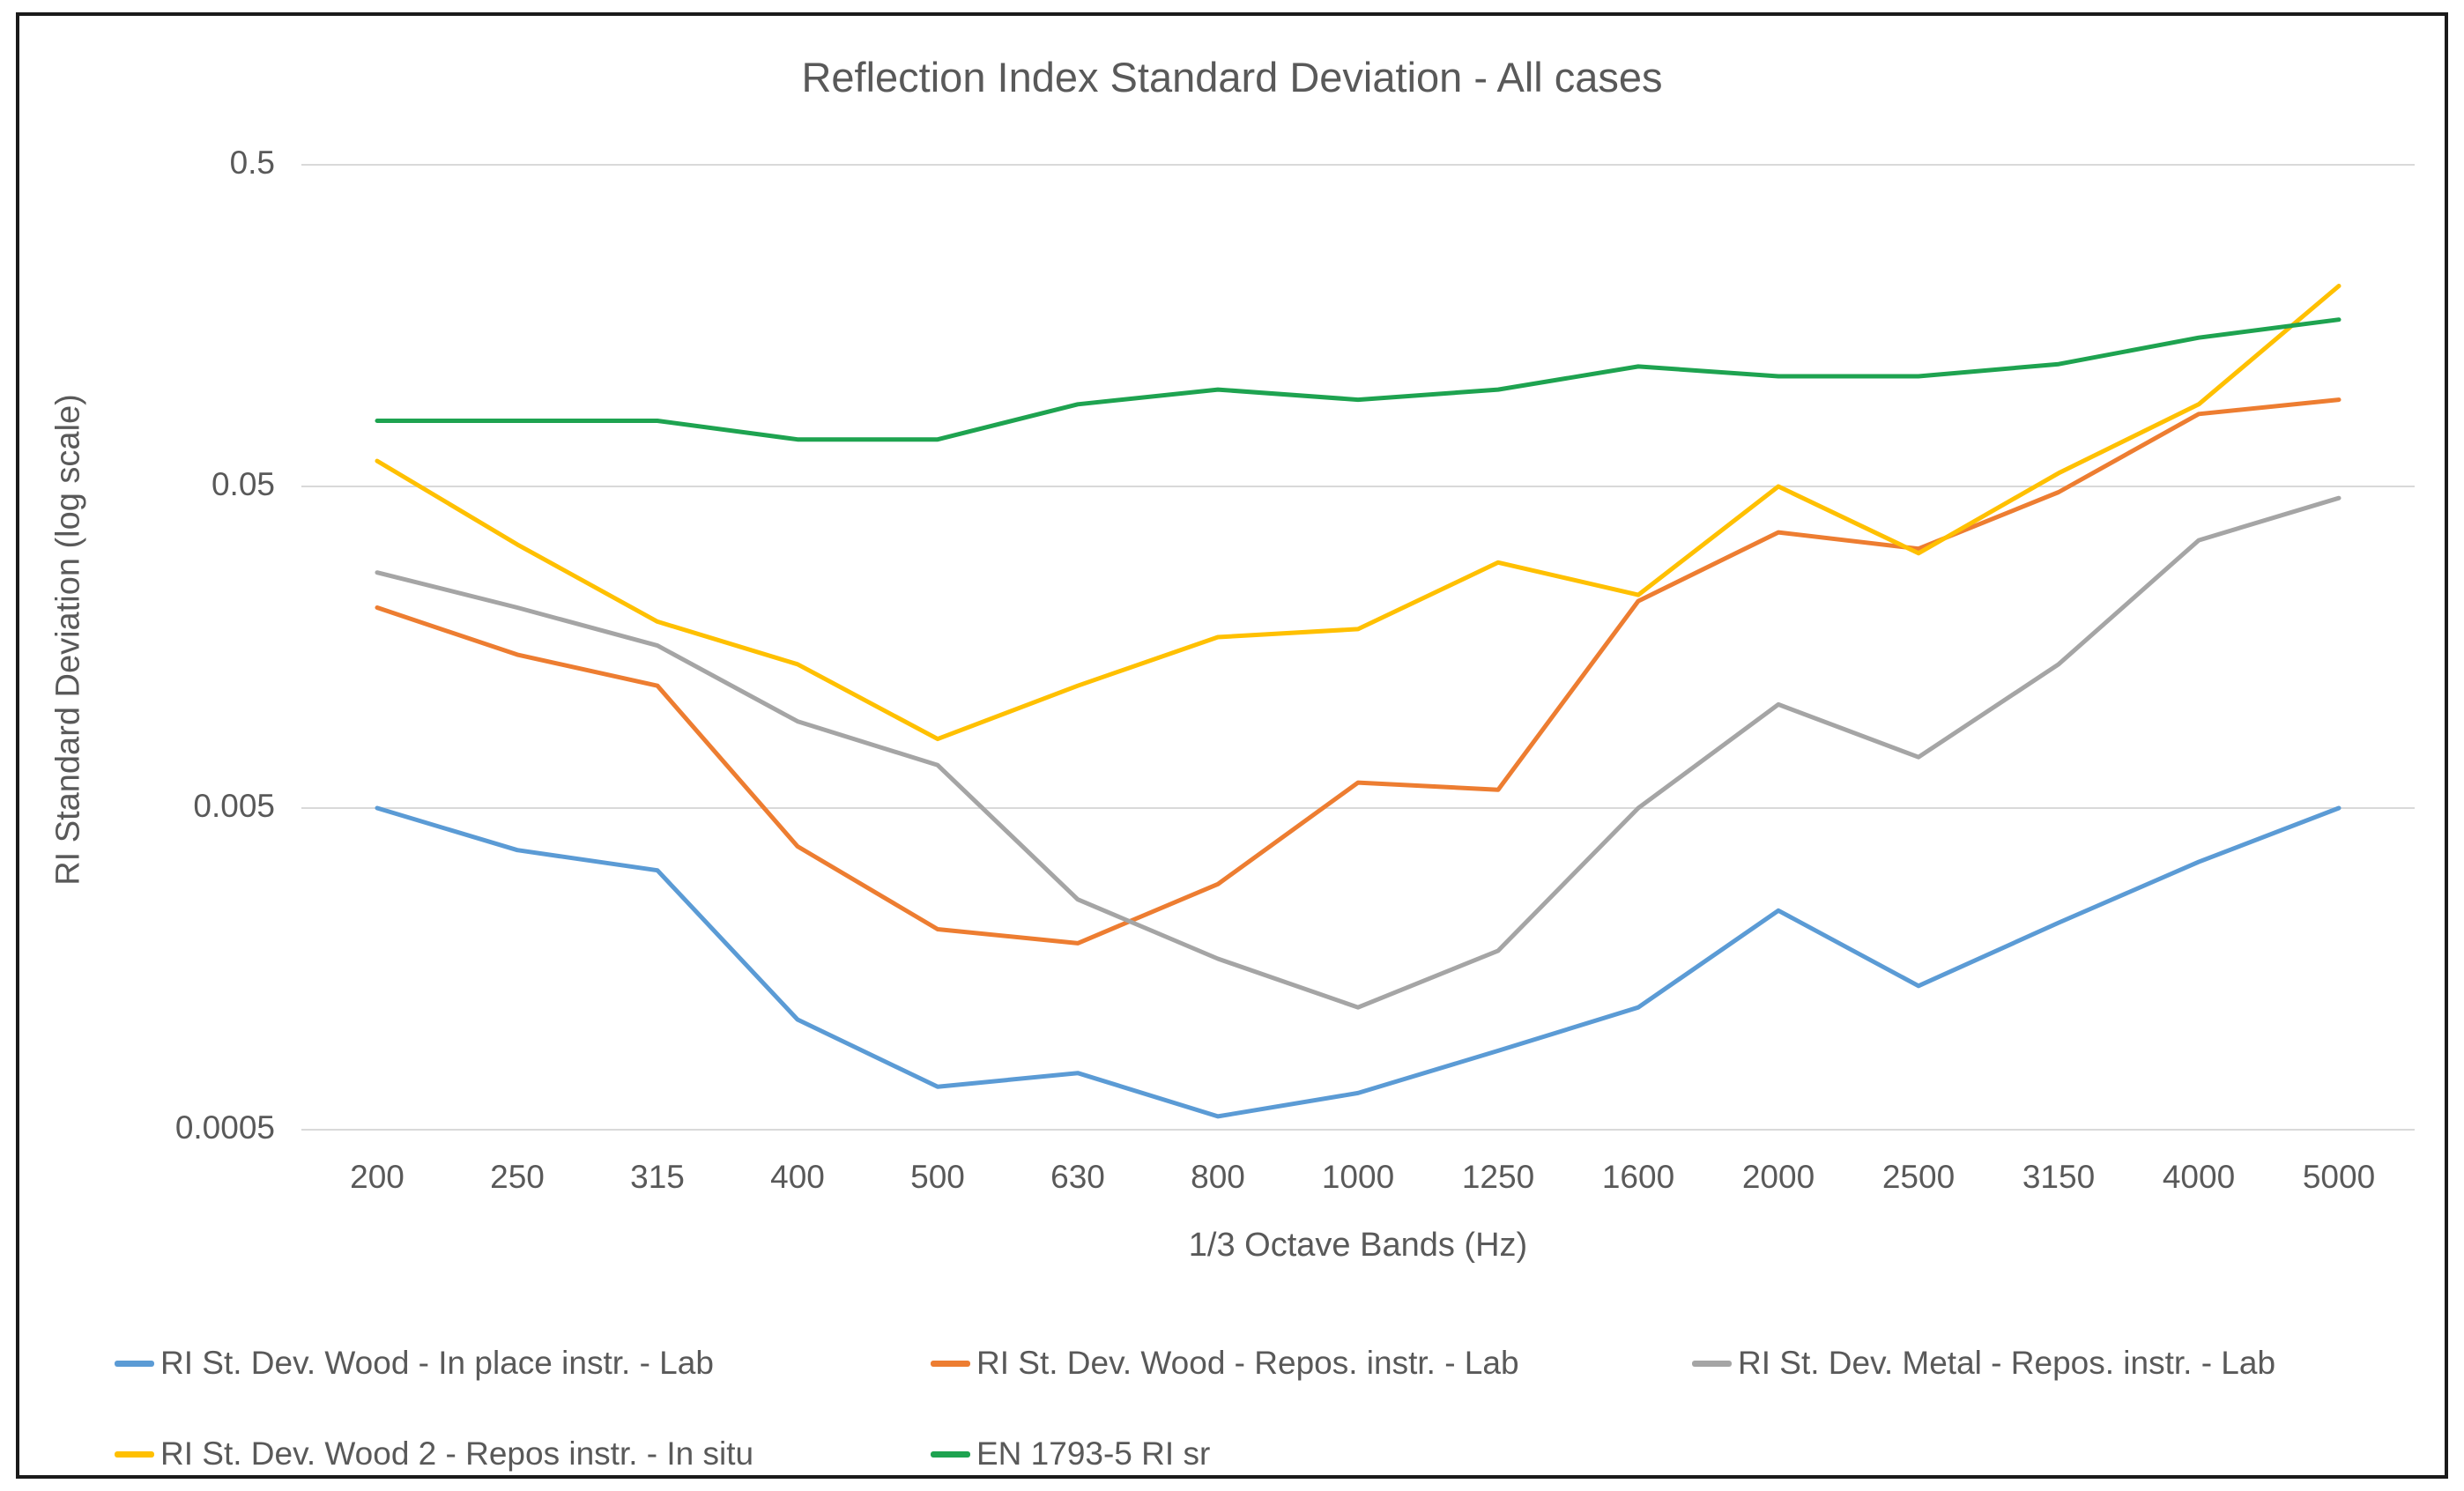  What do you see at coordinates (2007, 1363) in the screenshot?
I see `legend-label: RI St. Dev. Metal - Repos. instr. - Lab` at bounding box center [2007, 1363].